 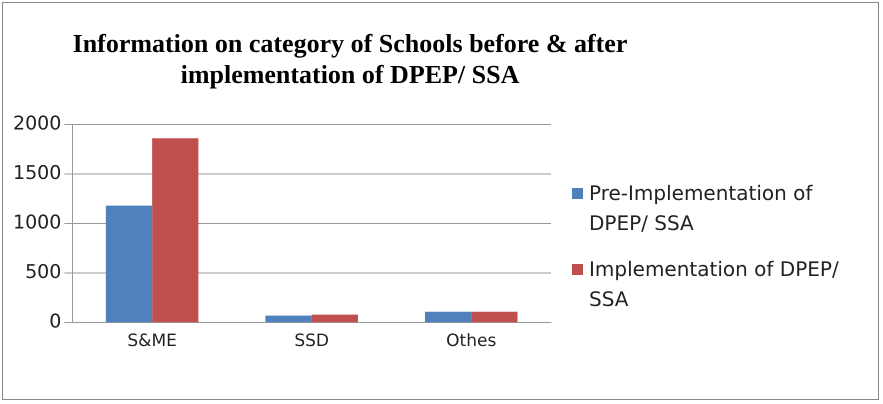 I want to click on x-tick-label: S&ME, so click(x=152, y=341).